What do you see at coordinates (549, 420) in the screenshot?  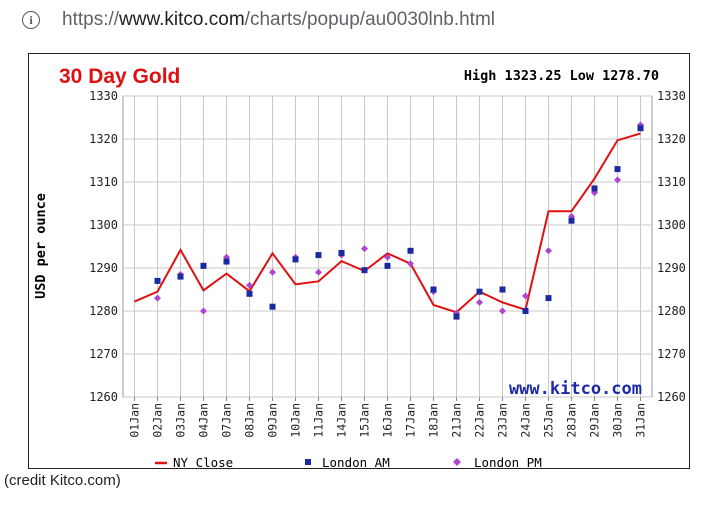 I see `x-tick-label: 25Jan` at bounding box center [549, 420].